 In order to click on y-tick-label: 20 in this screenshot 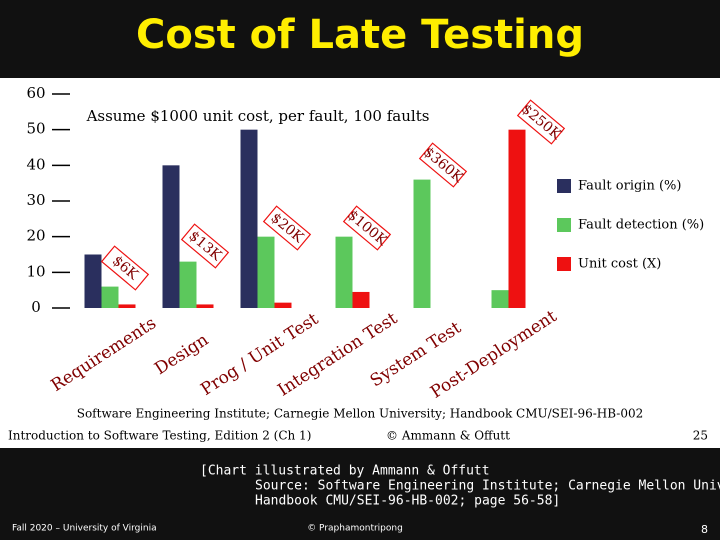, I will do `click(35, 236)`.